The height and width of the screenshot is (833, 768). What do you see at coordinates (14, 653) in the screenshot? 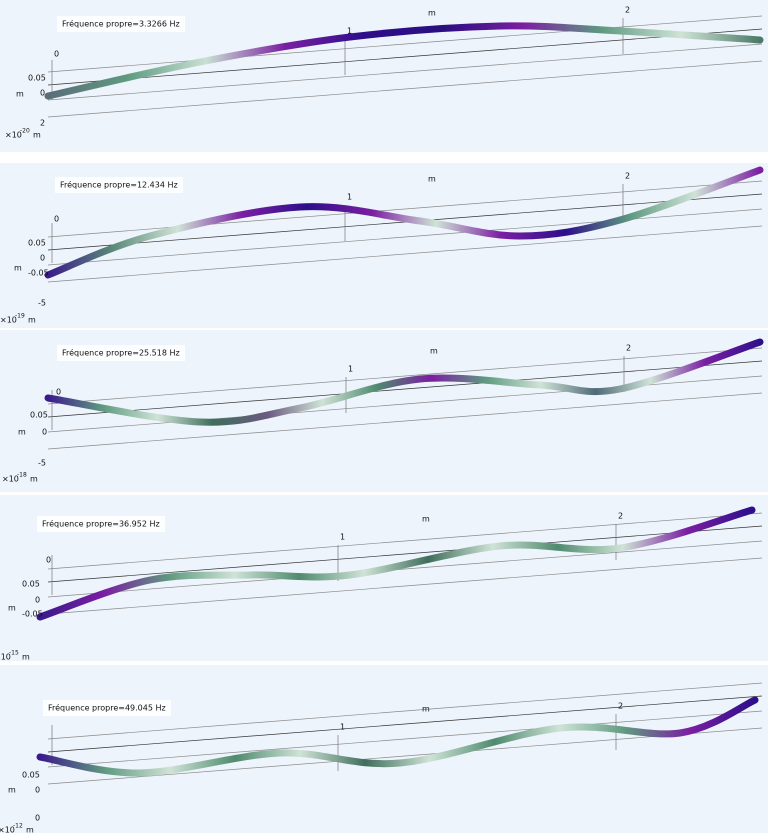
I see `scale-exponent: -15` at bounding box center [14, 653].